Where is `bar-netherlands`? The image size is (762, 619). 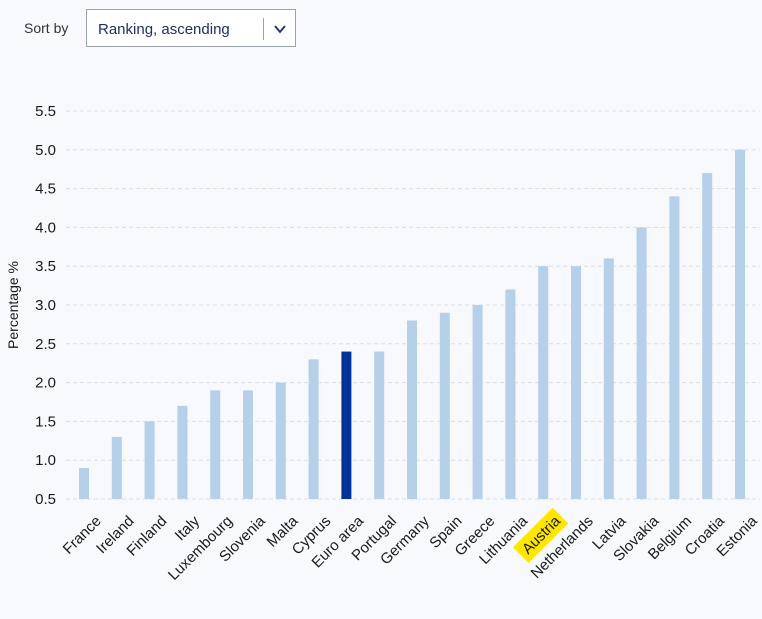
bar-netherlands is located at coordinates (576, 382).